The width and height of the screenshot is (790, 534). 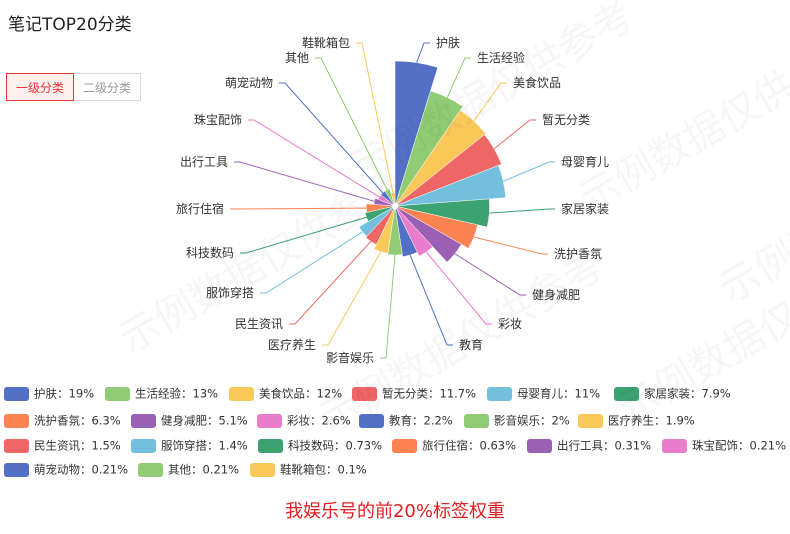 What do you see at coordinates (177, 393) in the screenshot?
I see `legend-label: 生活经验：13%` at bounding box center [177, 393].